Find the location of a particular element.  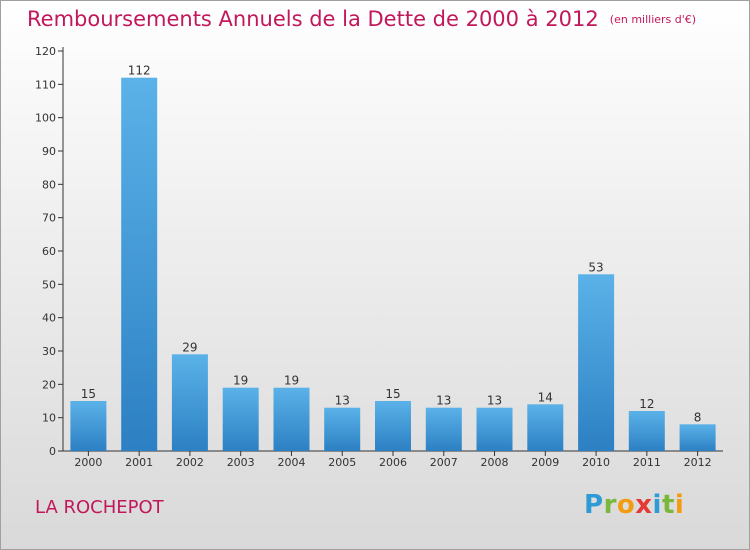

y-tick-label: 20 is located at coordinates (49, 384).